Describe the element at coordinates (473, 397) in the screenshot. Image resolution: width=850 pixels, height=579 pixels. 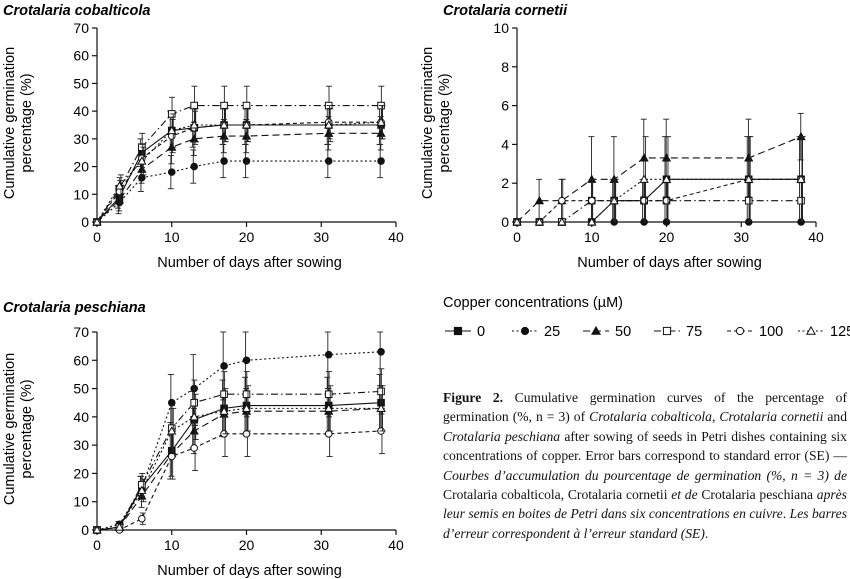
I see `caption-label: Figure 2.` at that location.